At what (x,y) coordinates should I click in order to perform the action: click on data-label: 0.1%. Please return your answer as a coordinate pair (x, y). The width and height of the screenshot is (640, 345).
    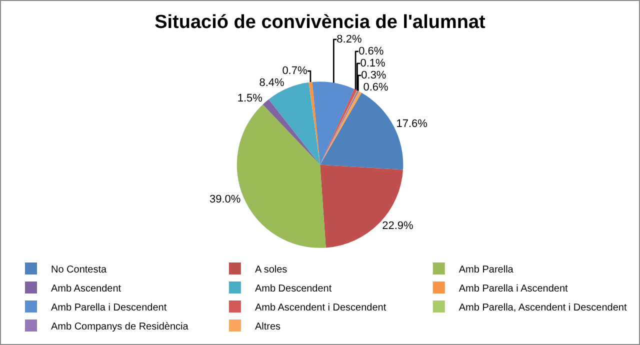
    Looking at the image, I should click on (373, 63).